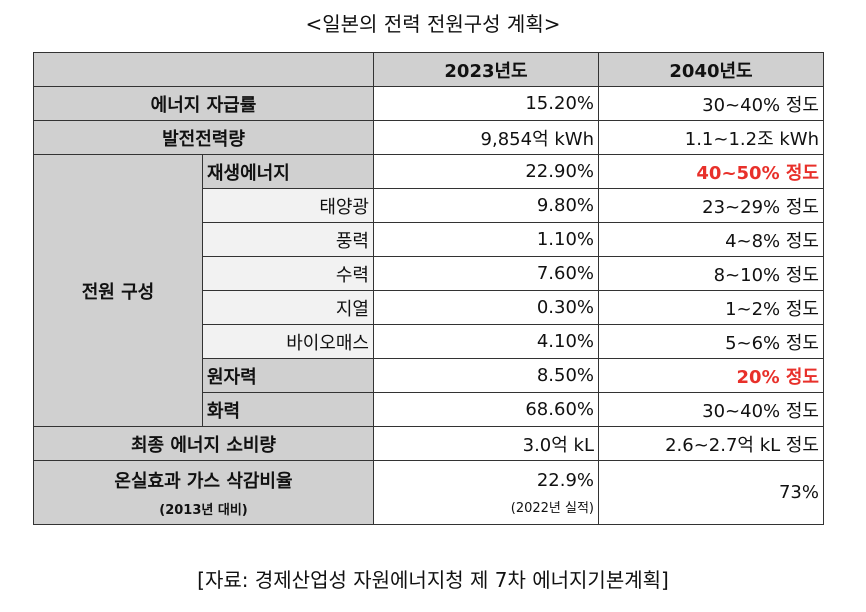 This screenshot has height=612, width=866. What do you see at coordinates (565, 480) in the screenshot?
I see `ghg-2023-value: 22.9%` at bounding box center [565, 480].